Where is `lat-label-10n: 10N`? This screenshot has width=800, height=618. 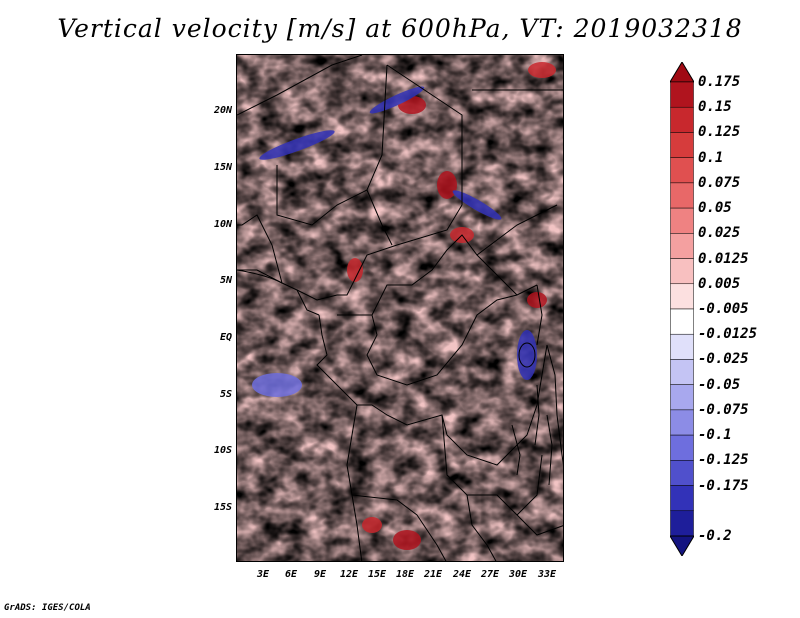
lat-label-10n: 10N is located at coordinates (222, 224).